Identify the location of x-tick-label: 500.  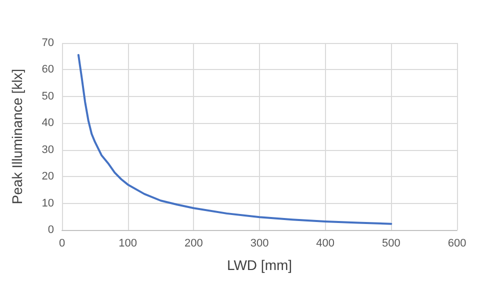
(391, 244).